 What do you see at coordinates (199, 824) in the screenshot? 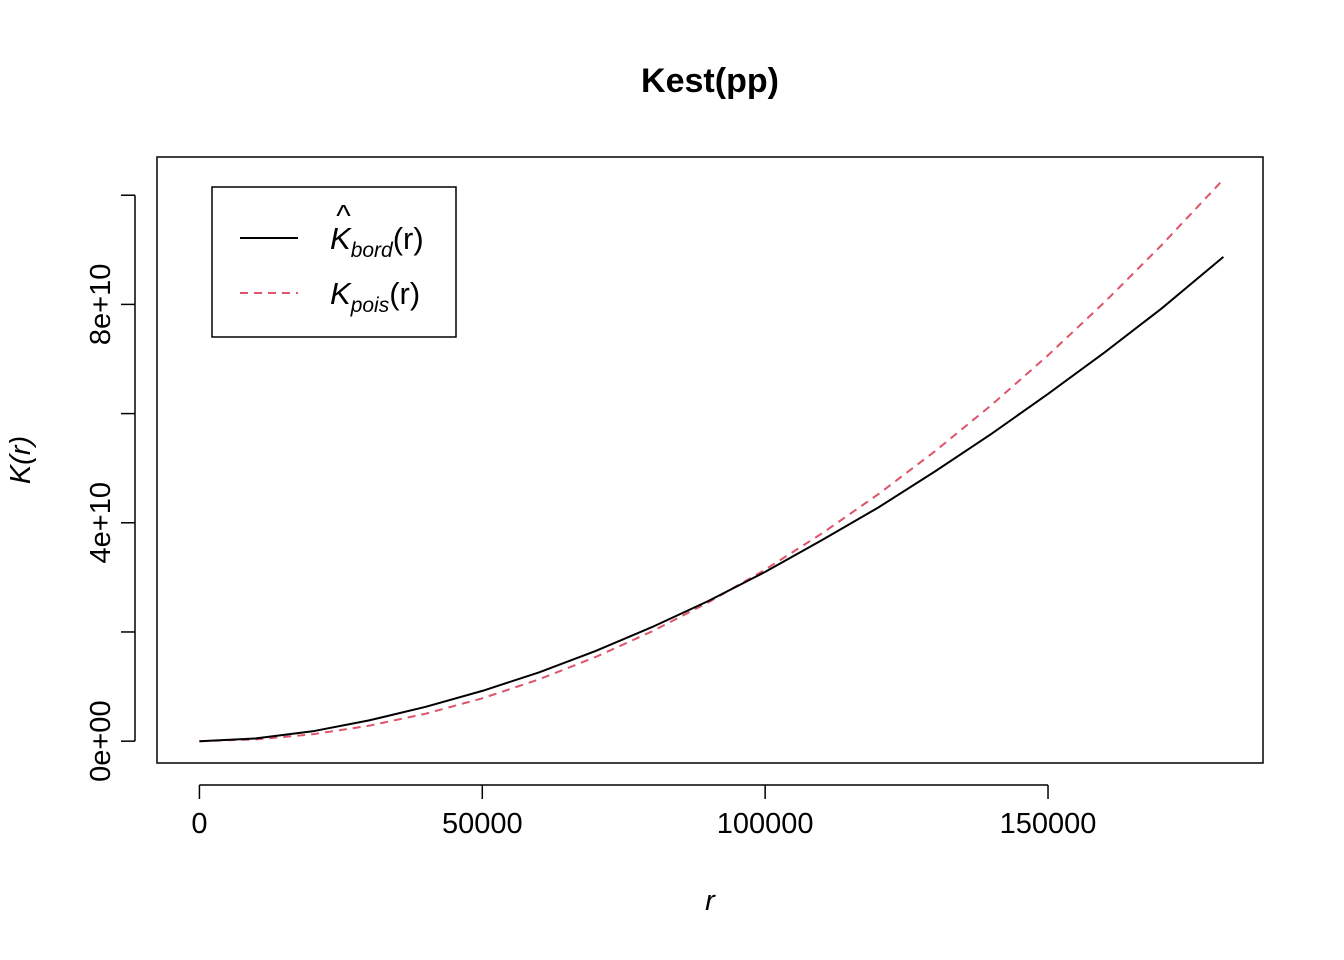
I see `x-tick-label: 0` at bounding box center [199, 824].